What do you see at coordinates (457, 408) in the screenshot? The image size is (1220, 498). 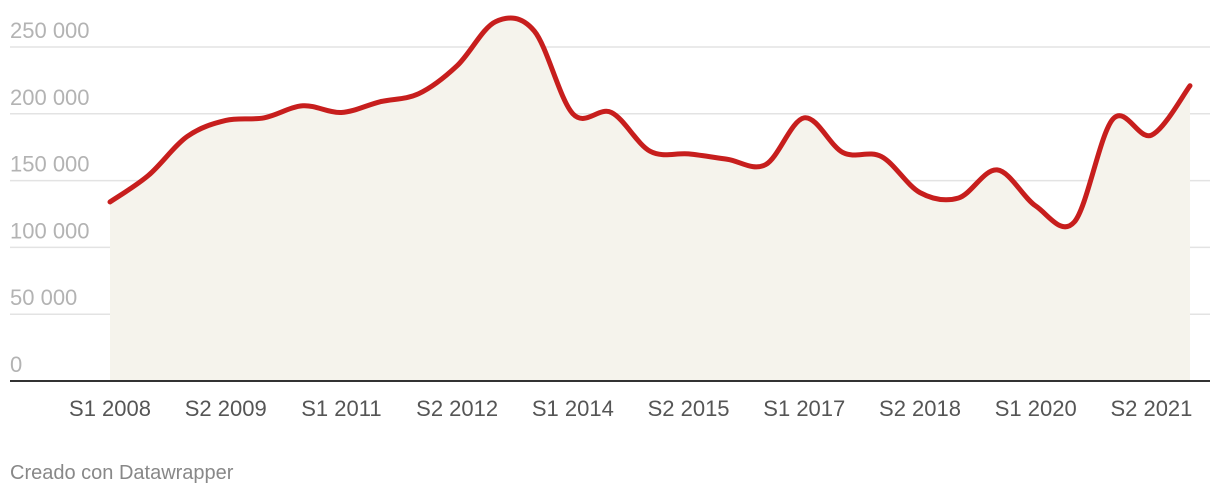 I see `x-tick-label: S2 2012` at bounding box center [457, 408].